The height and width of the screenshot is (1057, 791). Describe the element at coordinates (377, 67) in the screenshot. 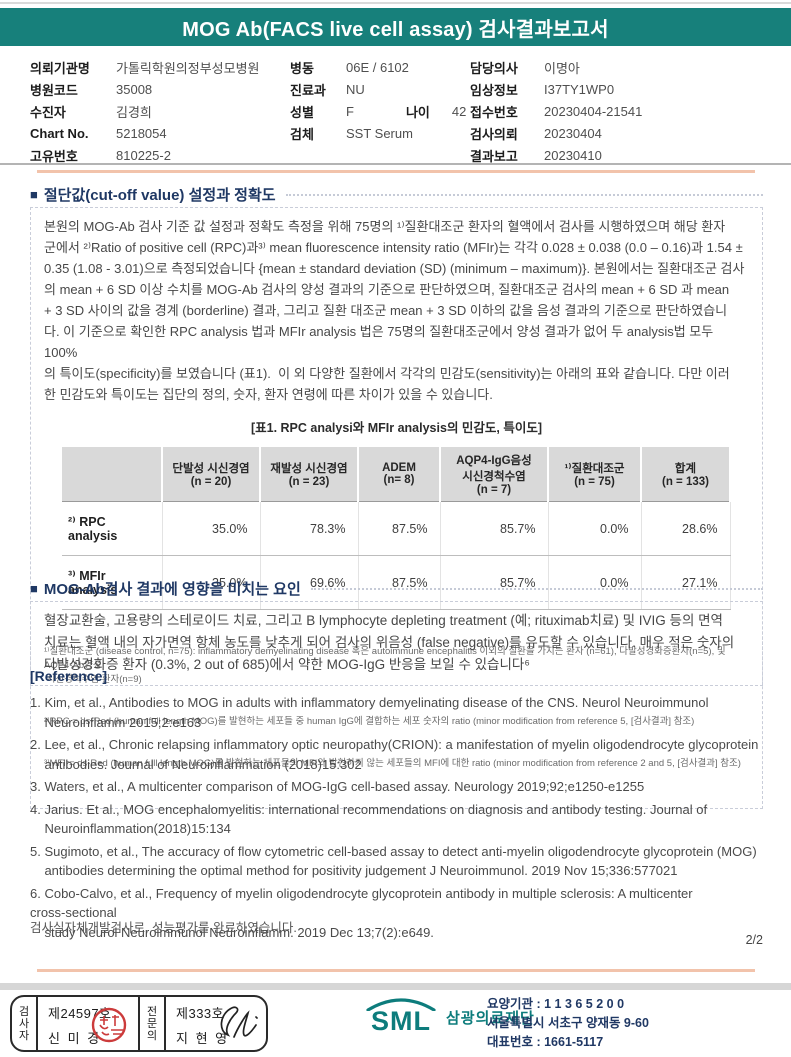

I see `field-value: 06E / 6102` at that location.